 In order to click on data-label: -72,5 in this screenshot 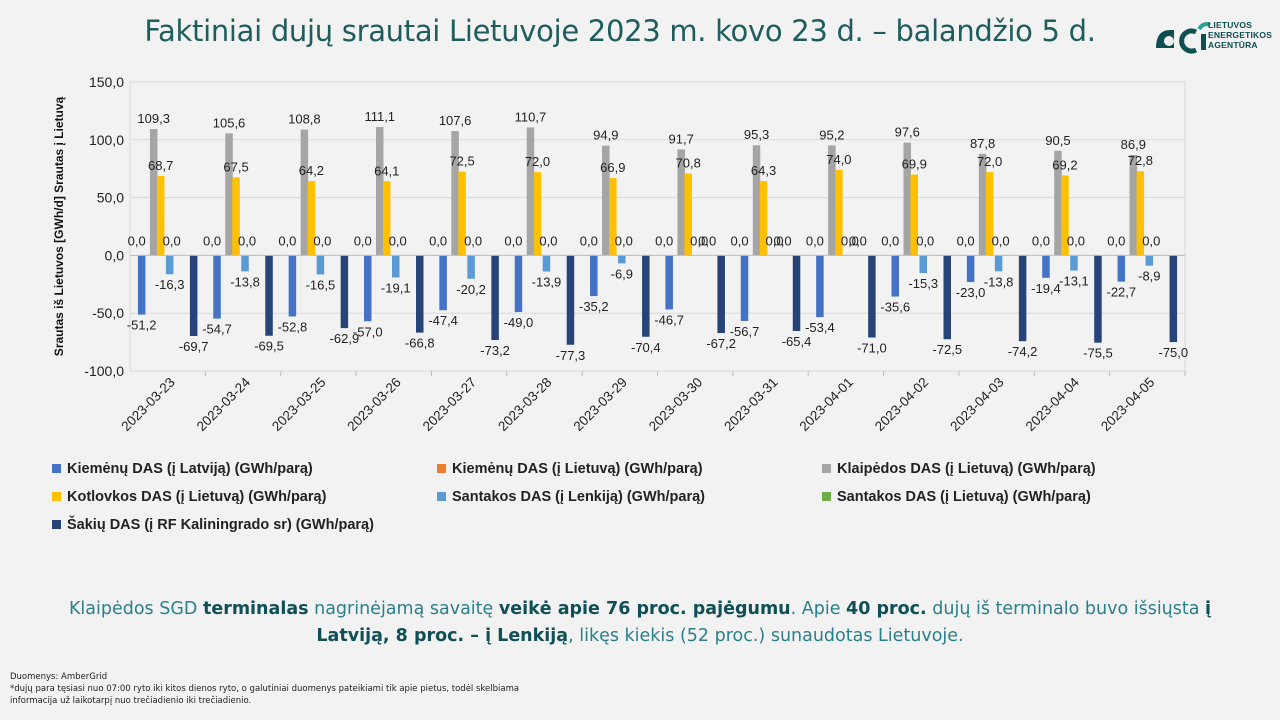, I will do `click(947, 349)`.